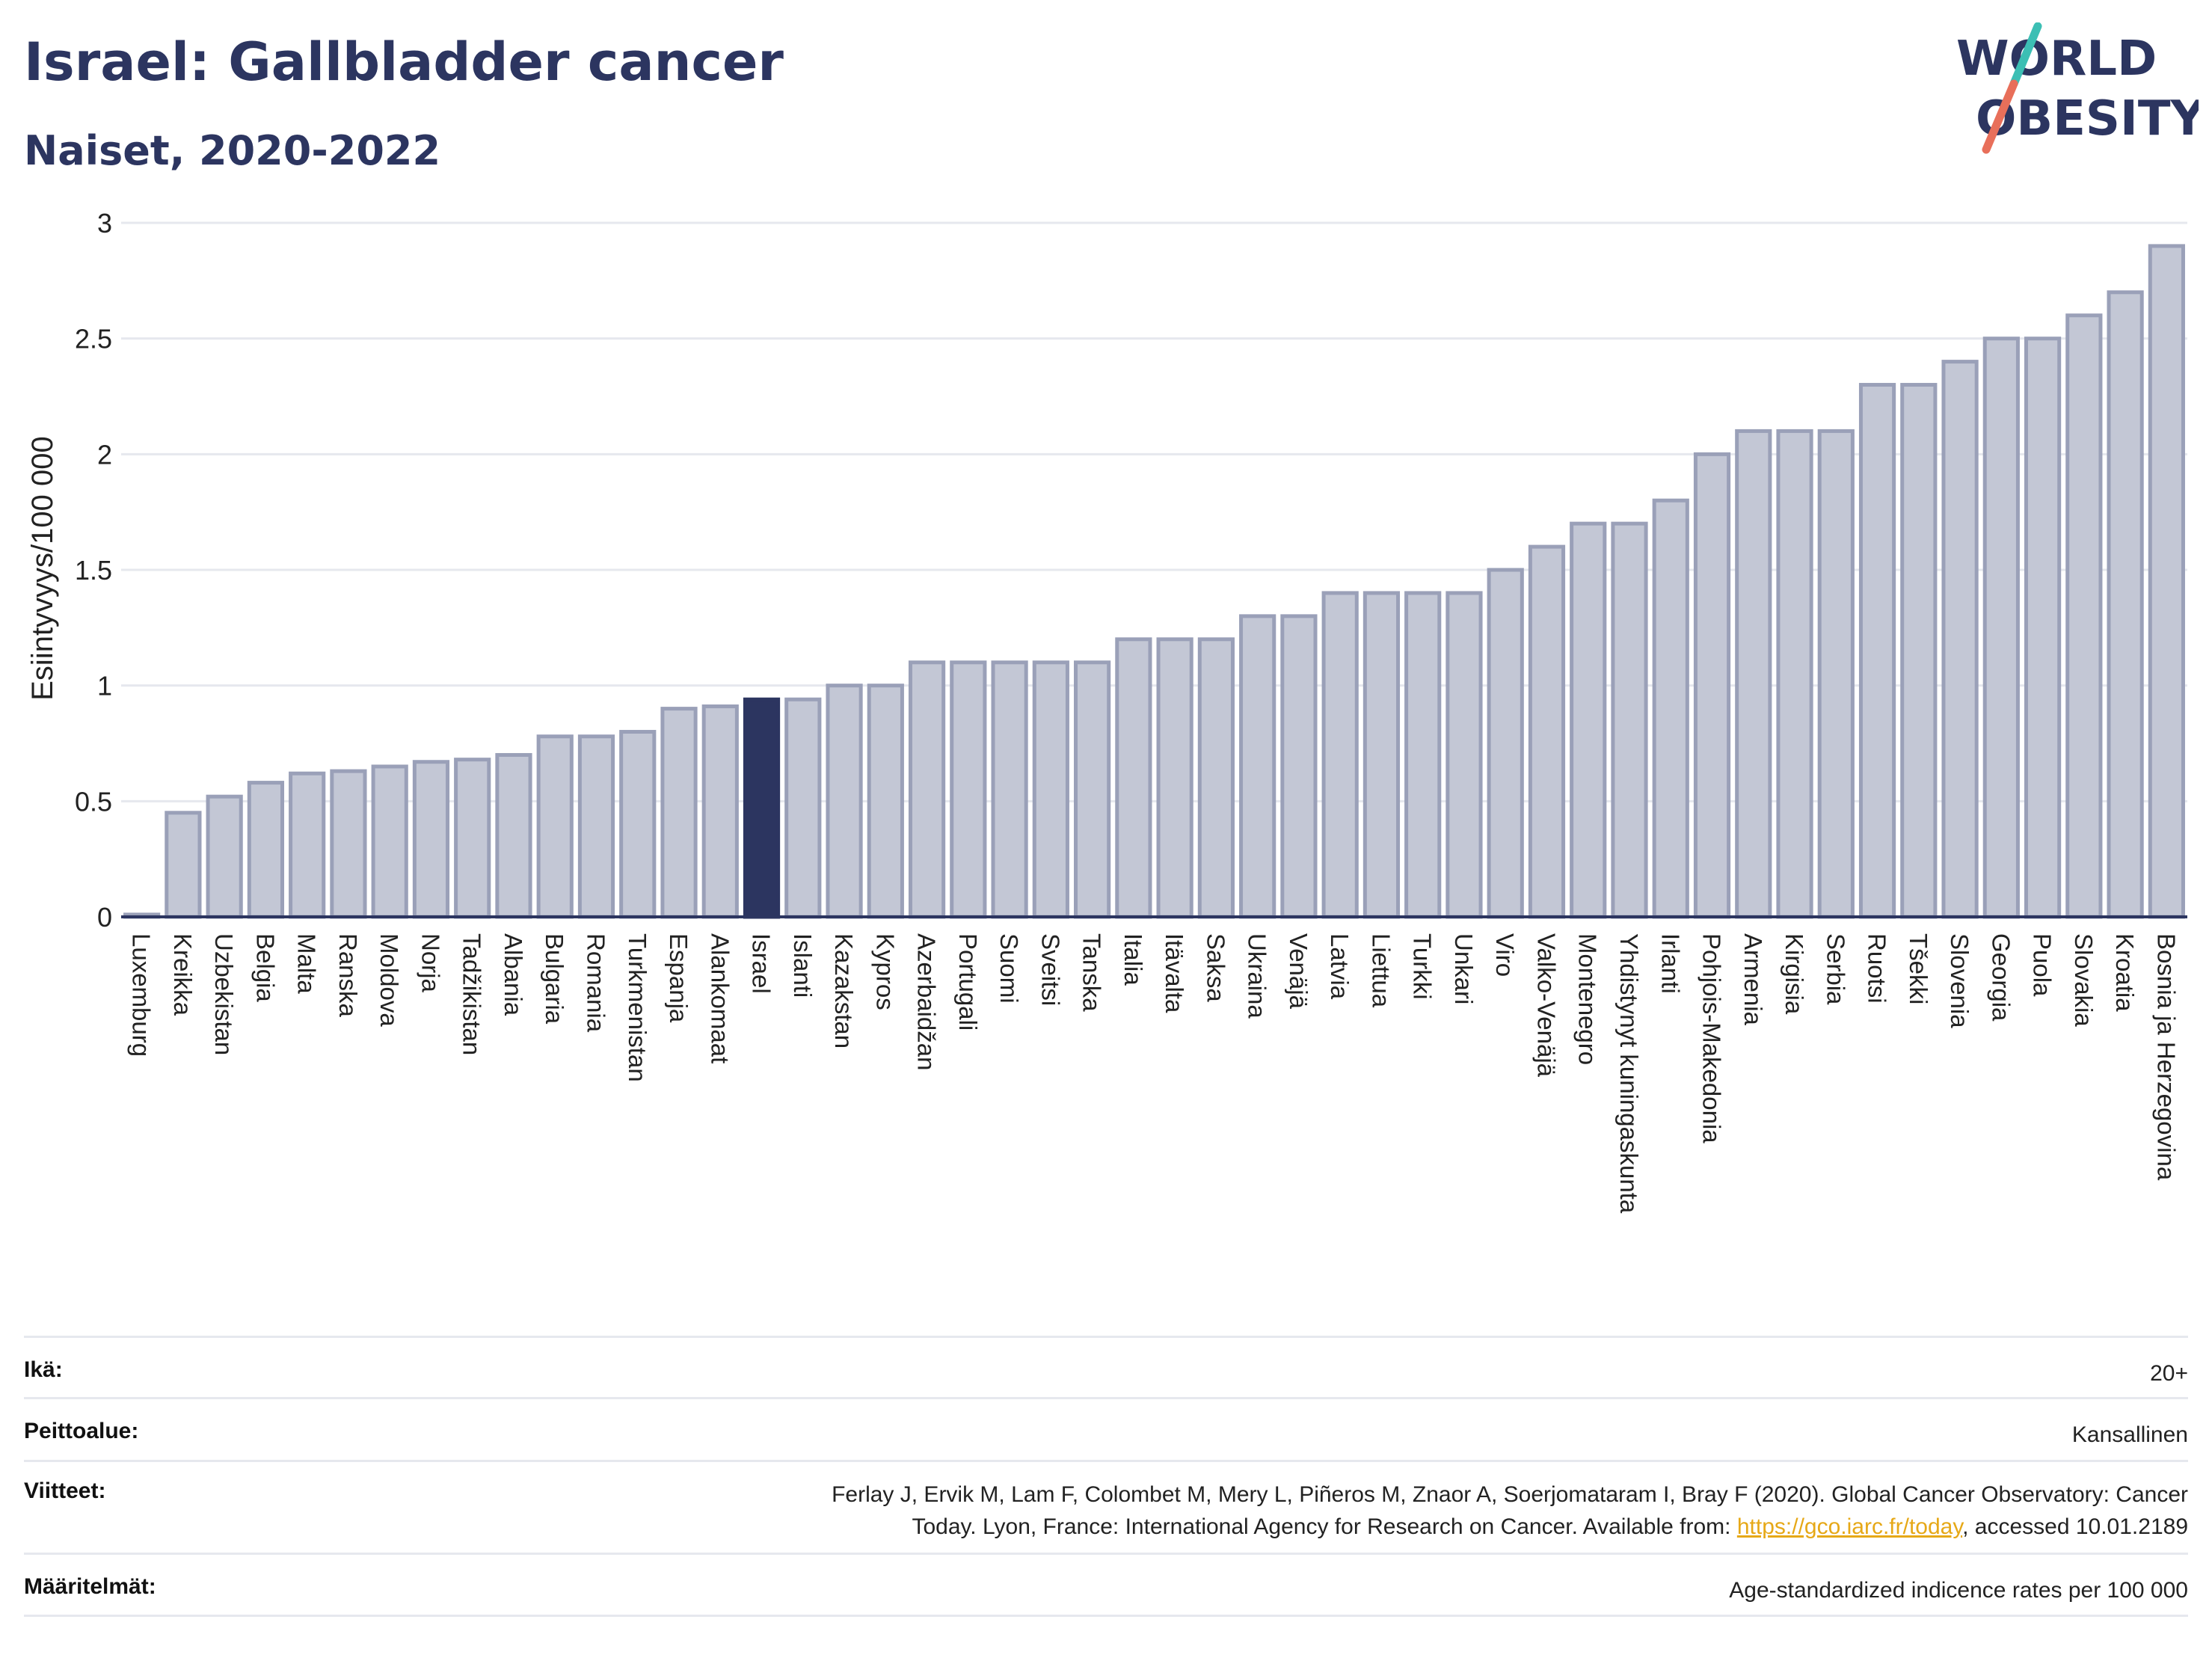 The image size is (2212, 1655). Describe the element at coordinates (1588, 999) in the screenshot. I see `x-tick-label: Montenegro` at that location.